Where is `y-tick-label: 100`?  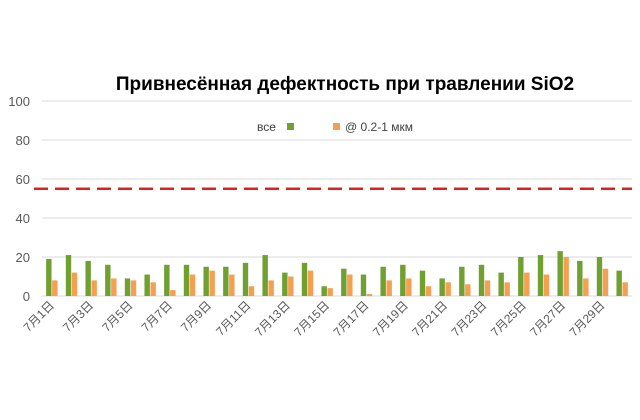
y-tick-label: 100 is located at coordinates (19, 101).